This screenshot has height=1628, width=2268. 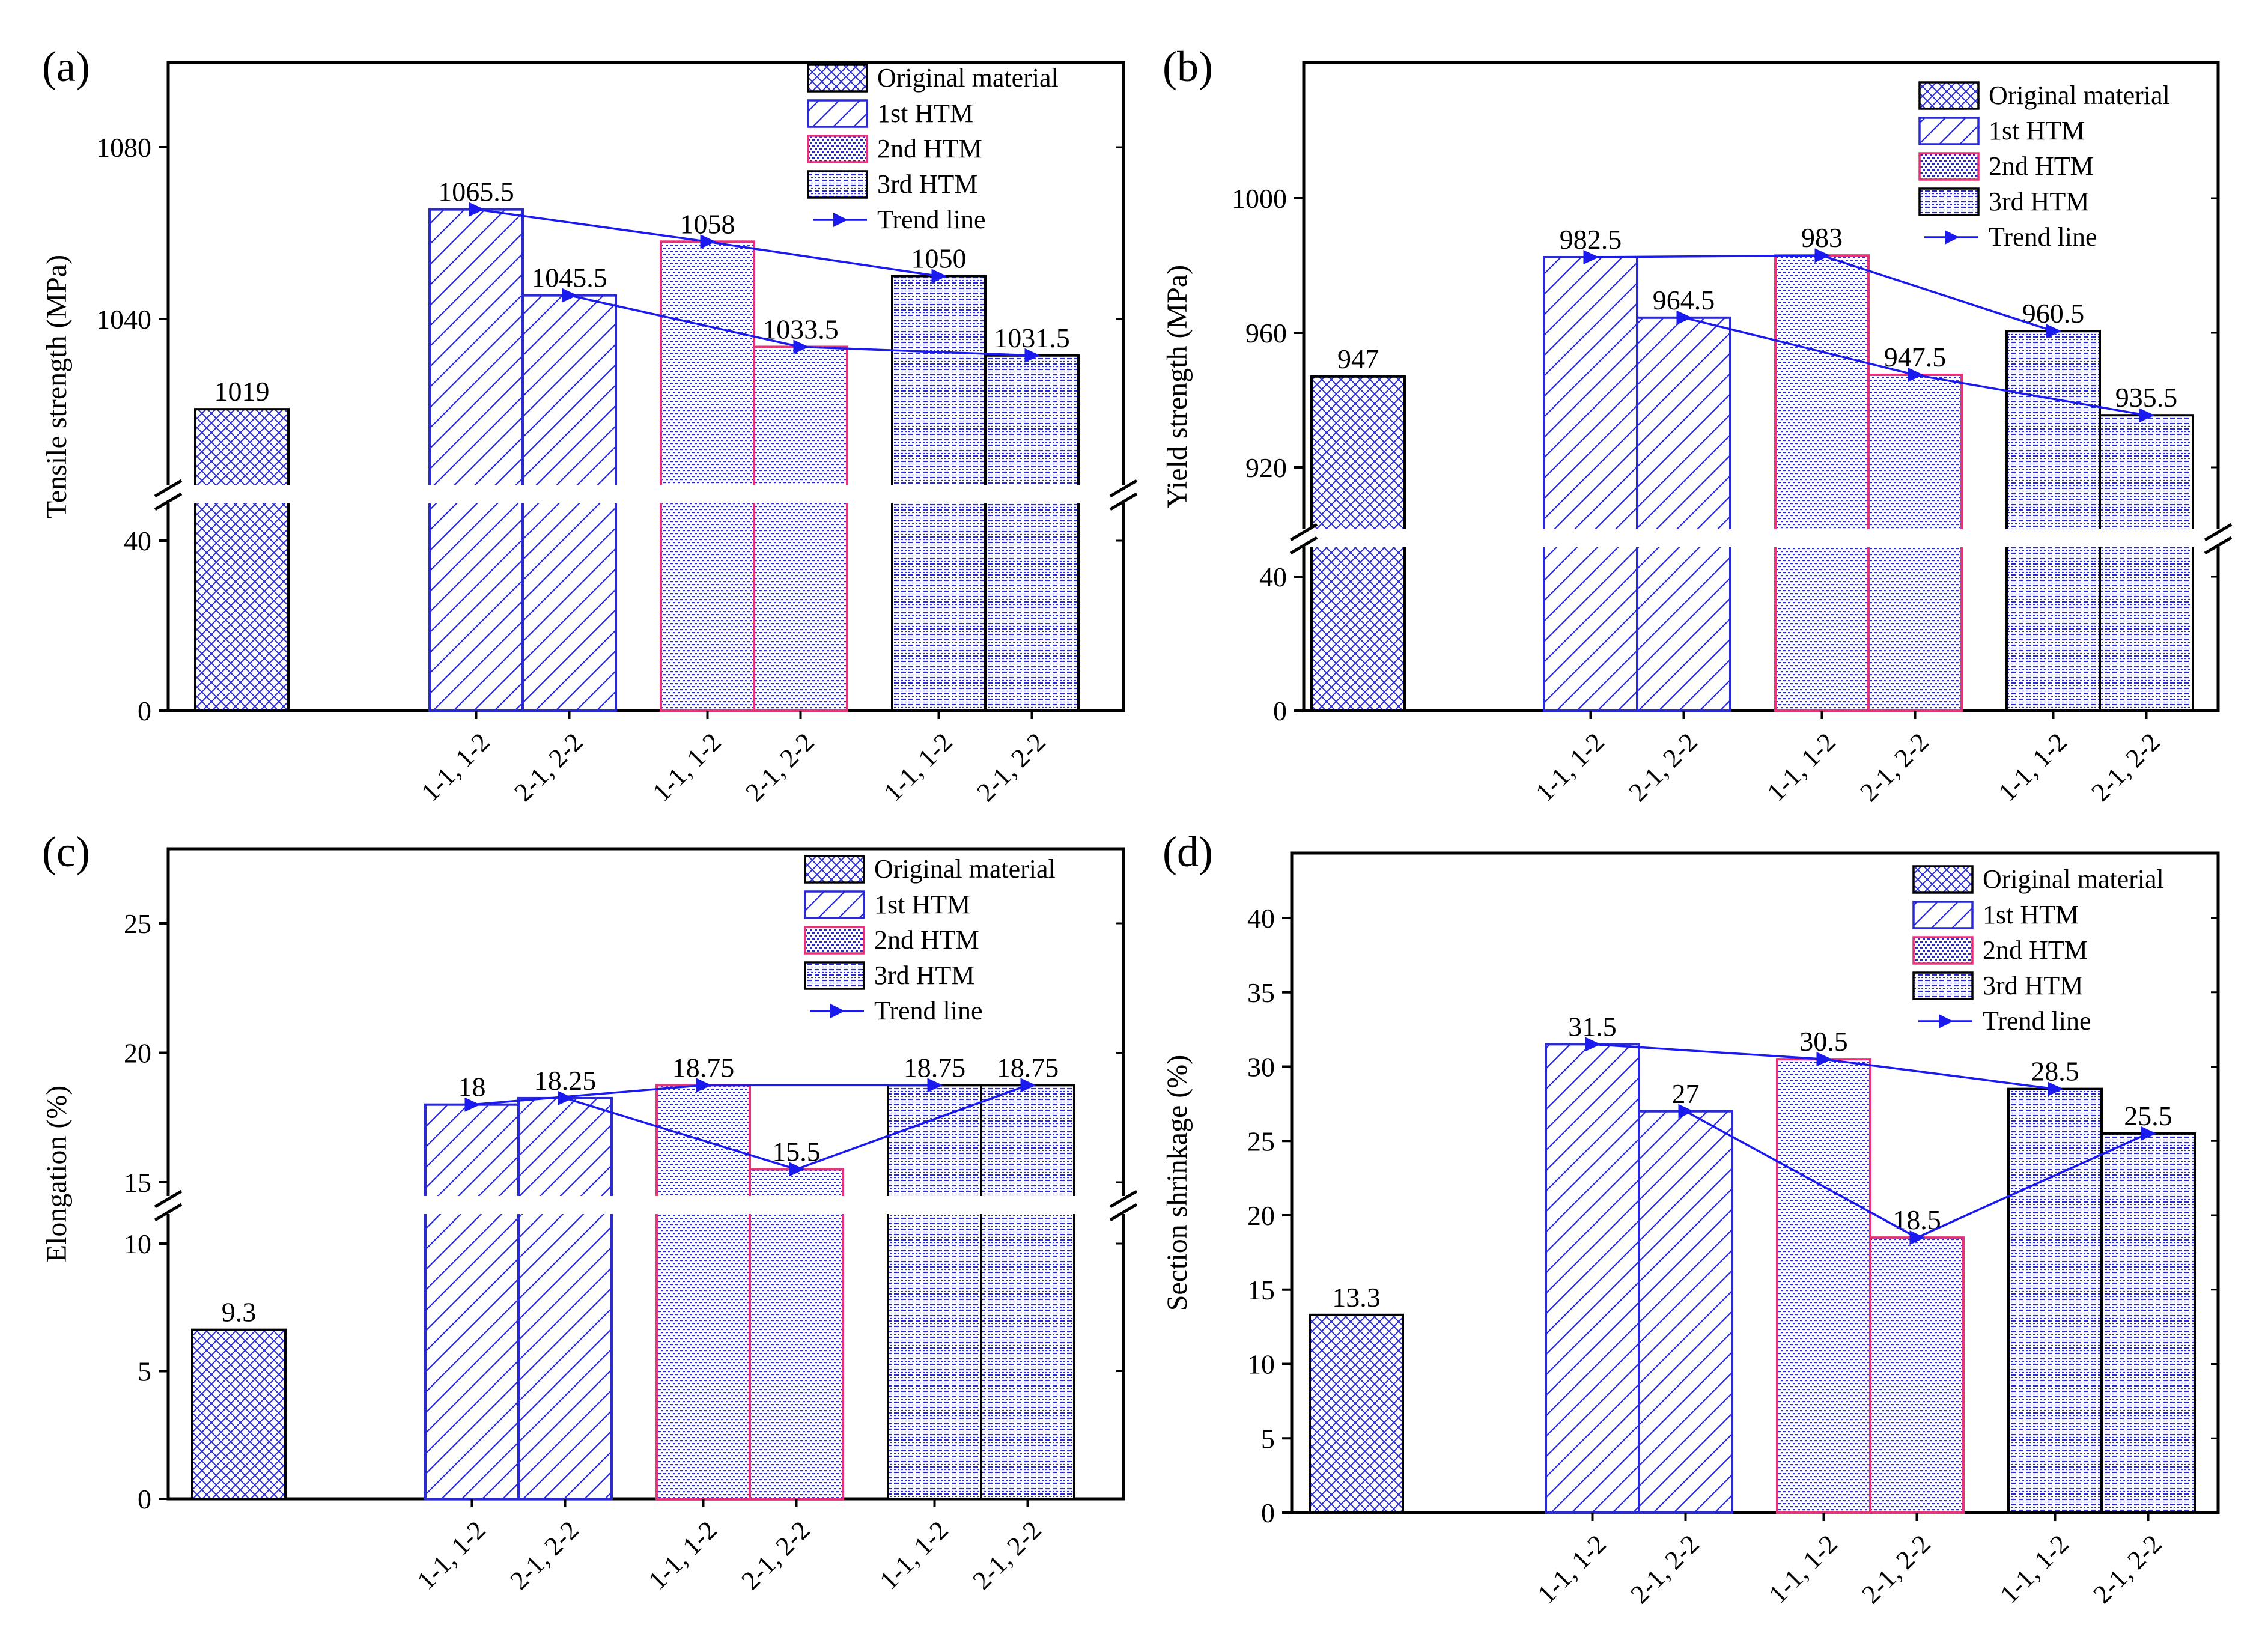 I want to click on data-label: 1033.5, so click(x=801, y=329).